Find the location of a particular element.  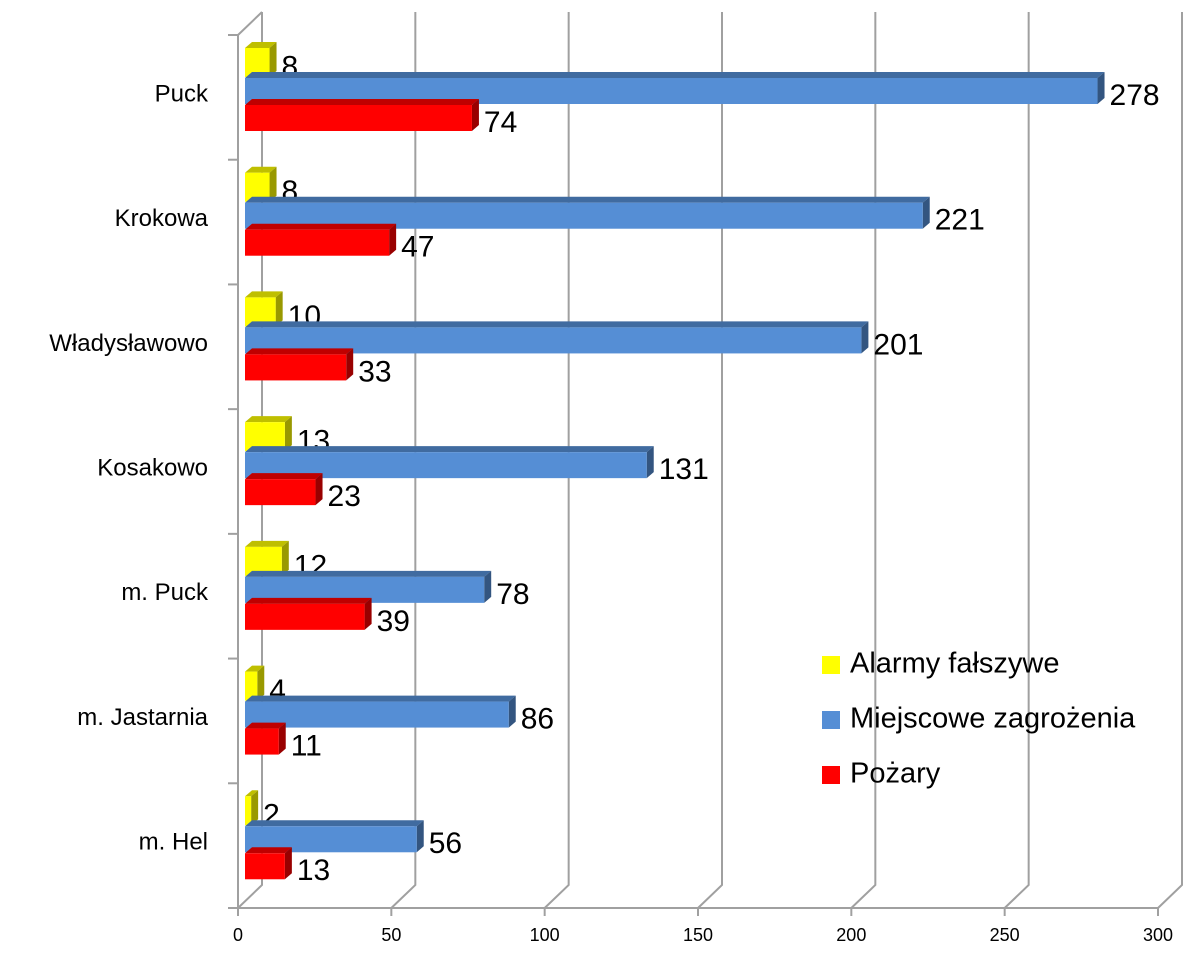

value-label: 86 is located at coordinates (537, 718).